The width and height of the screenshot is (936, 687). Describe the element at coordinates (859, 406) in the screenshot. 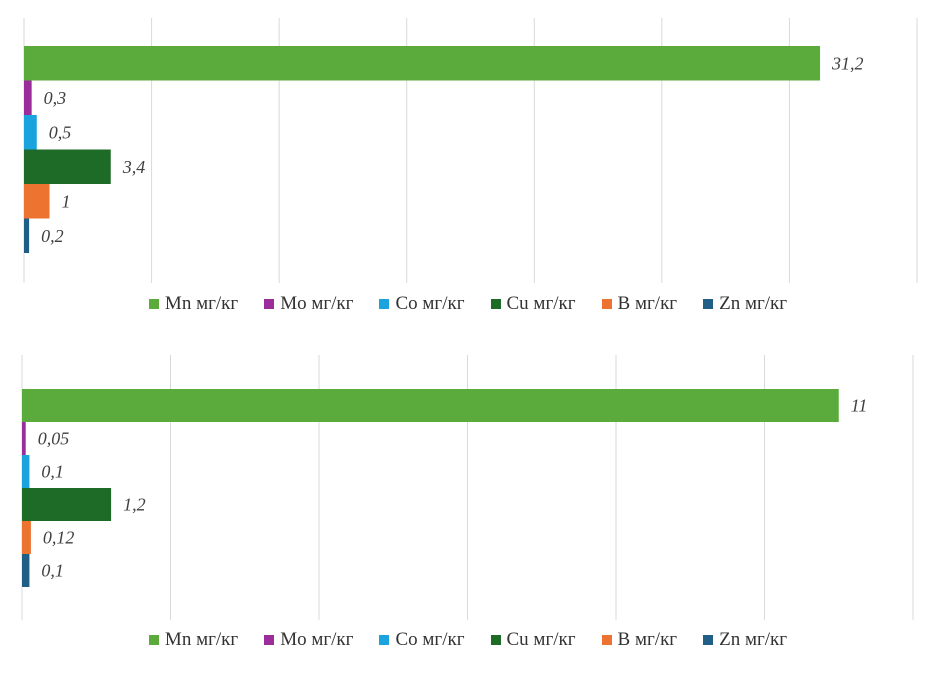

I see `chart-2-data-label-mn: 11` at that location.